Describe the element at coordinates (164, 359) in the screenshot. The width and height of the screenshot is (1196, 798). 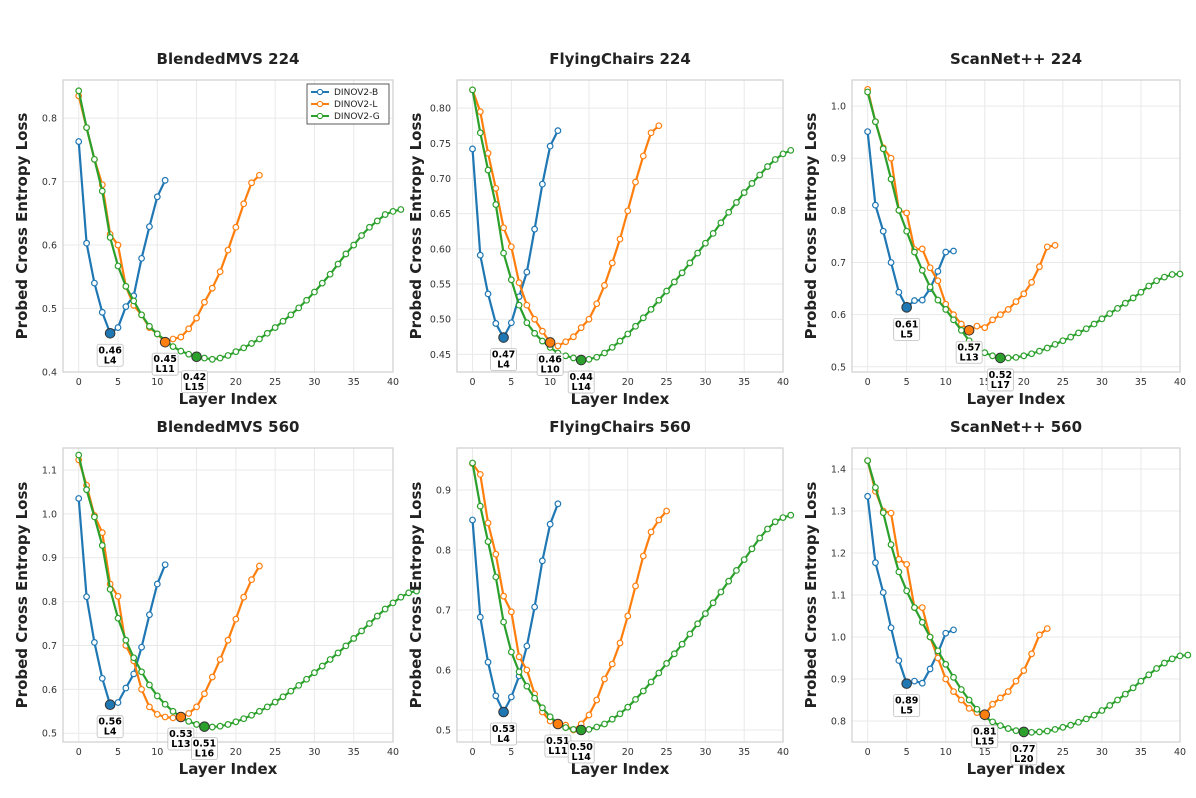
I see `minimum-value-label: 0.45` at that location.